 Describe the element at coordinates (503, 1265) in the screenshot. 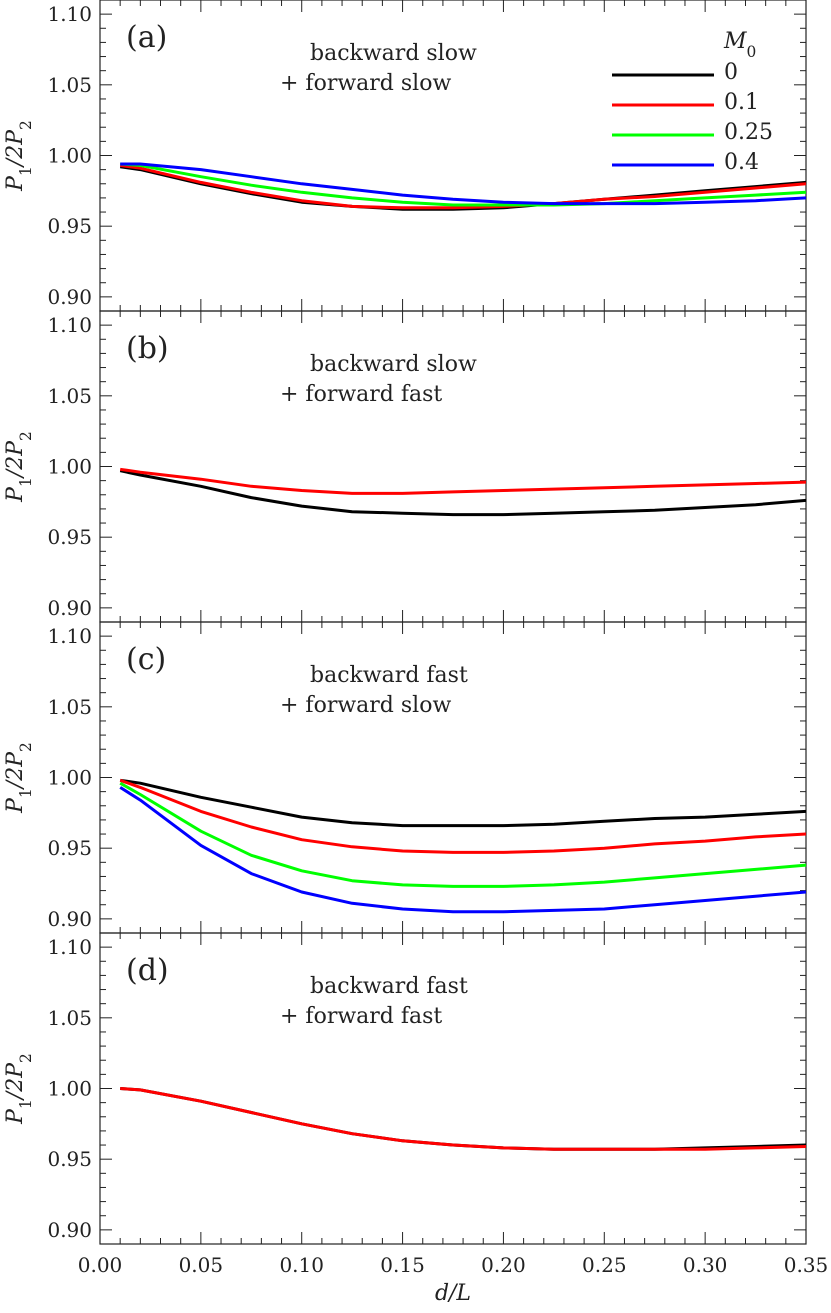

I see `x-tick-label: 0.20` at that location.